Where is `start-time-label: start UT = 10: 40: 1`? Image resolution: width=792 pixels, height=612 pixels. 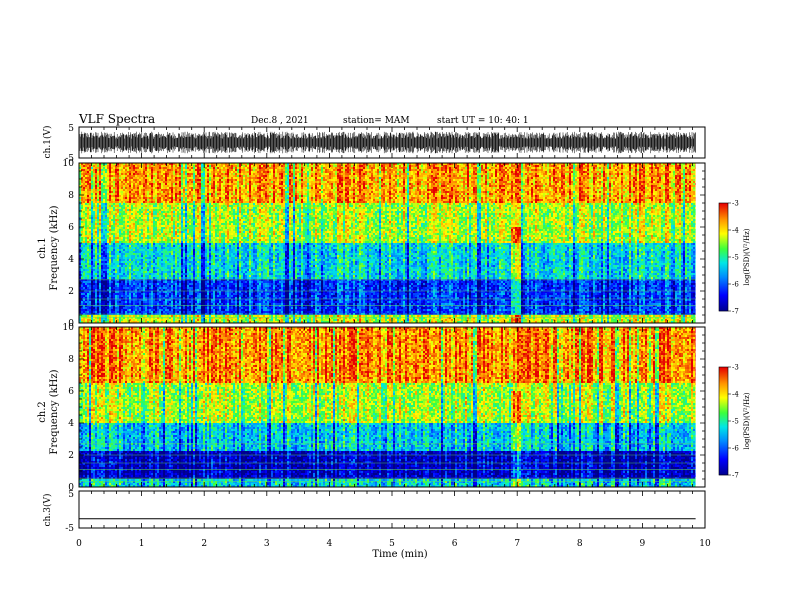 start-time-label: start UT = 10: 40: 1 is located at coordinates (483, 121).